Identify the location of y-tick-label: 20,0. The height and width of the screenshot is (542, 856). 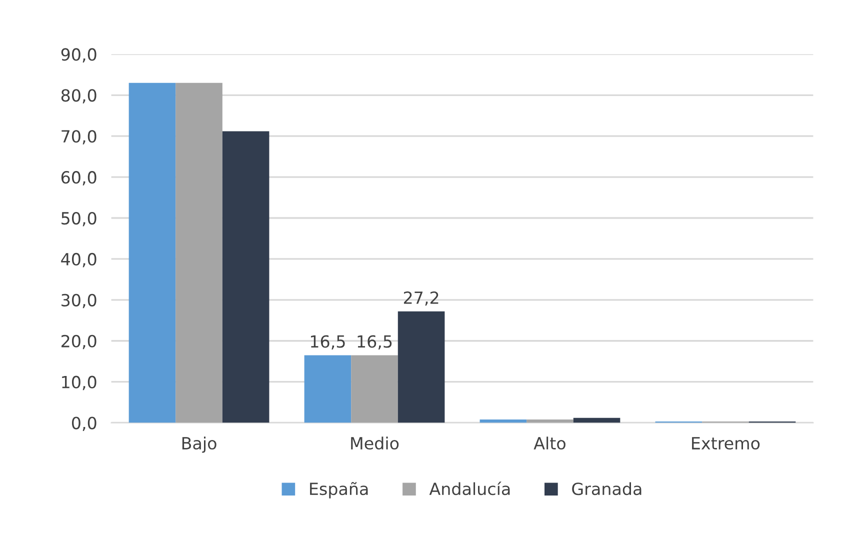
(79, 342).